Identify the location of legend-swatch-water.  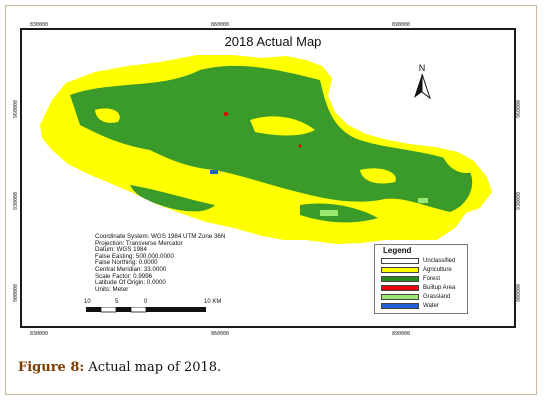
(400, 305).